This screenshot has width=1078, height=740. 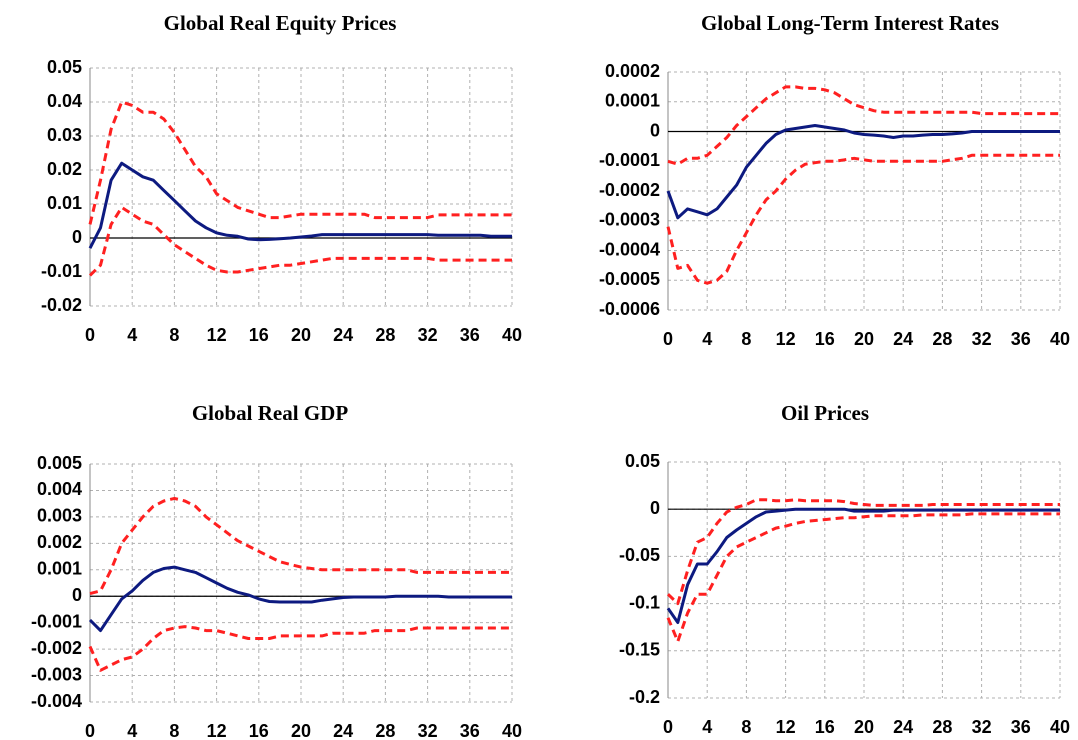 What do you see at coordinates (644, 697) in the screenshot?
I see `y-tick-label: -0.2` at bounding box center [644, 697].